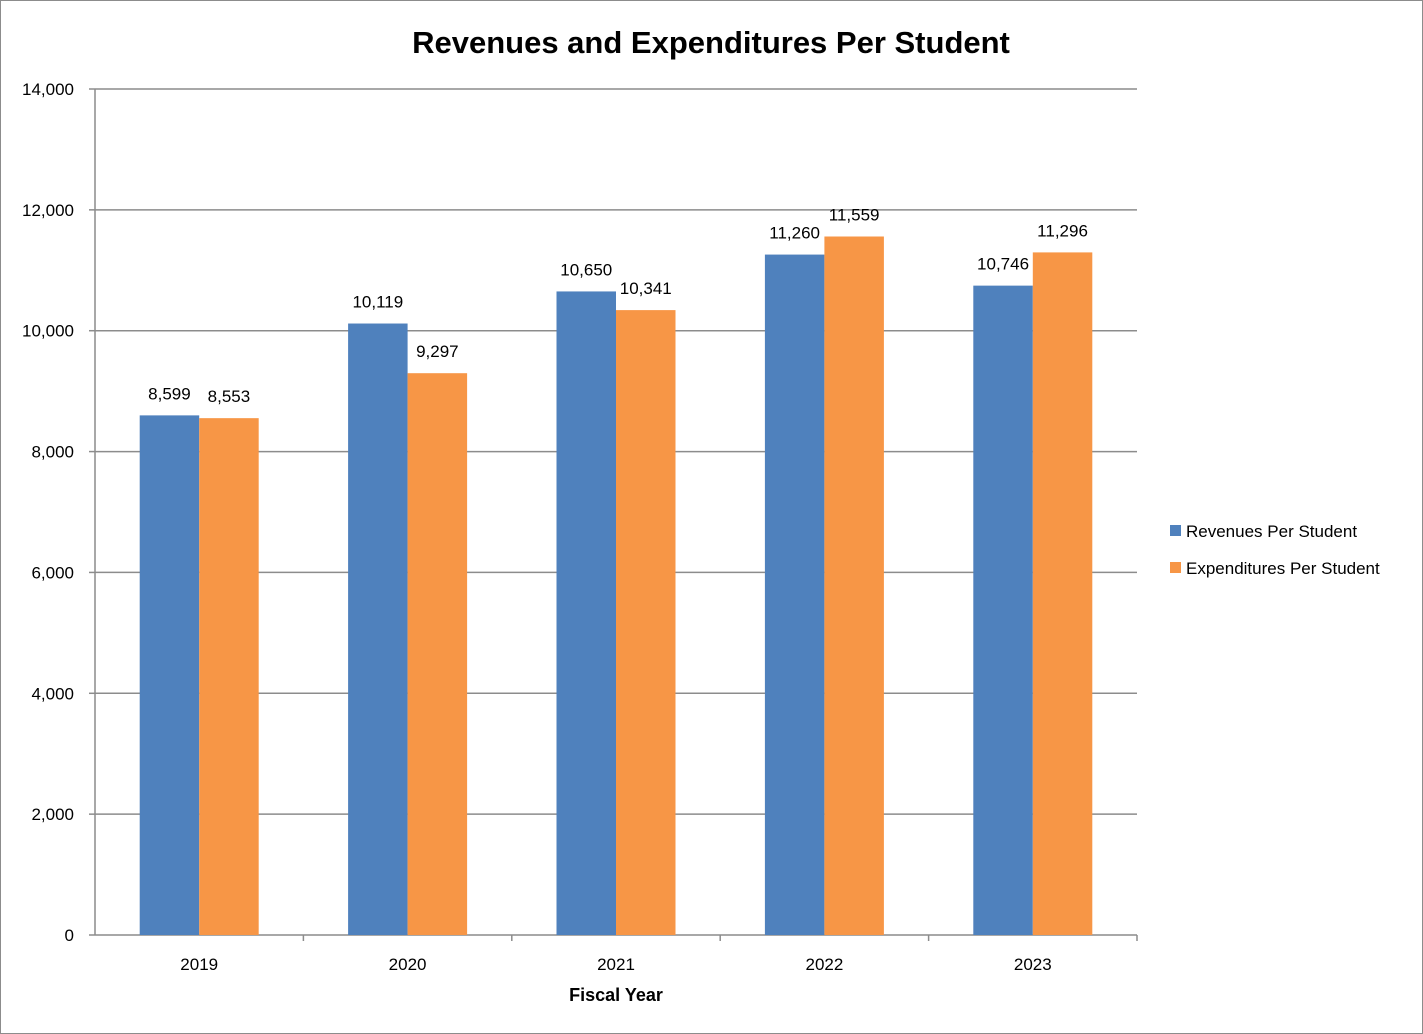  What do you see at coordinates (52, 572) in the screenshot?
I see `y-tick-label-3: 6,000` at bounding box center [52, 572].